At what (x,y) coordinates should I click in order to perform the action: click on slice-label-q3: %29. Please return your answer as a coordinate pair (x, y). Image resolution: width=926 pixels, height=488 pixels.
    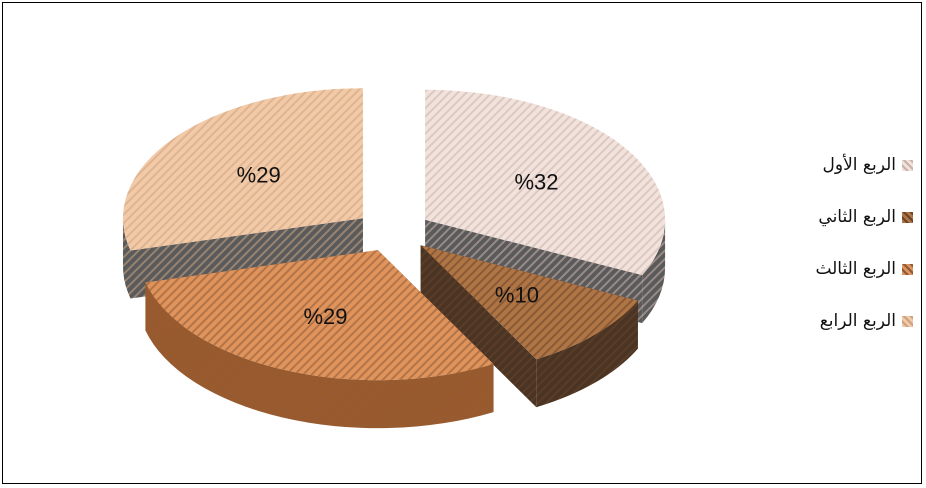
    Looking at the image, I should click on (325, 316).